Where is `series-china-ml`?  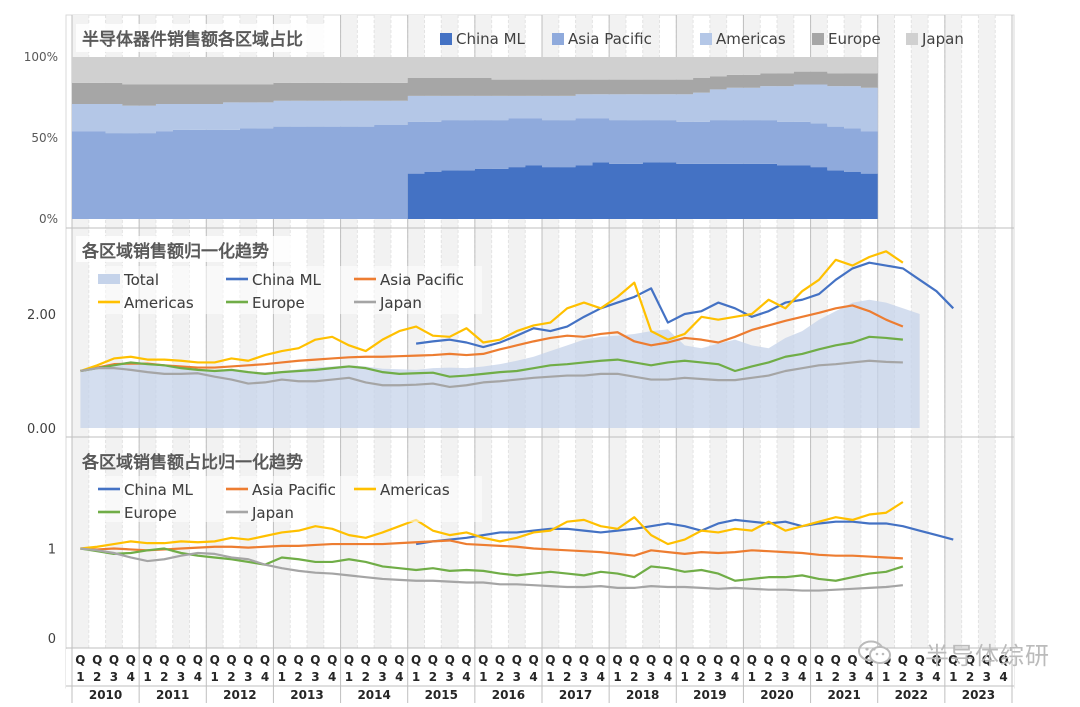
series-china-ml is located at coordinates (685, 305).